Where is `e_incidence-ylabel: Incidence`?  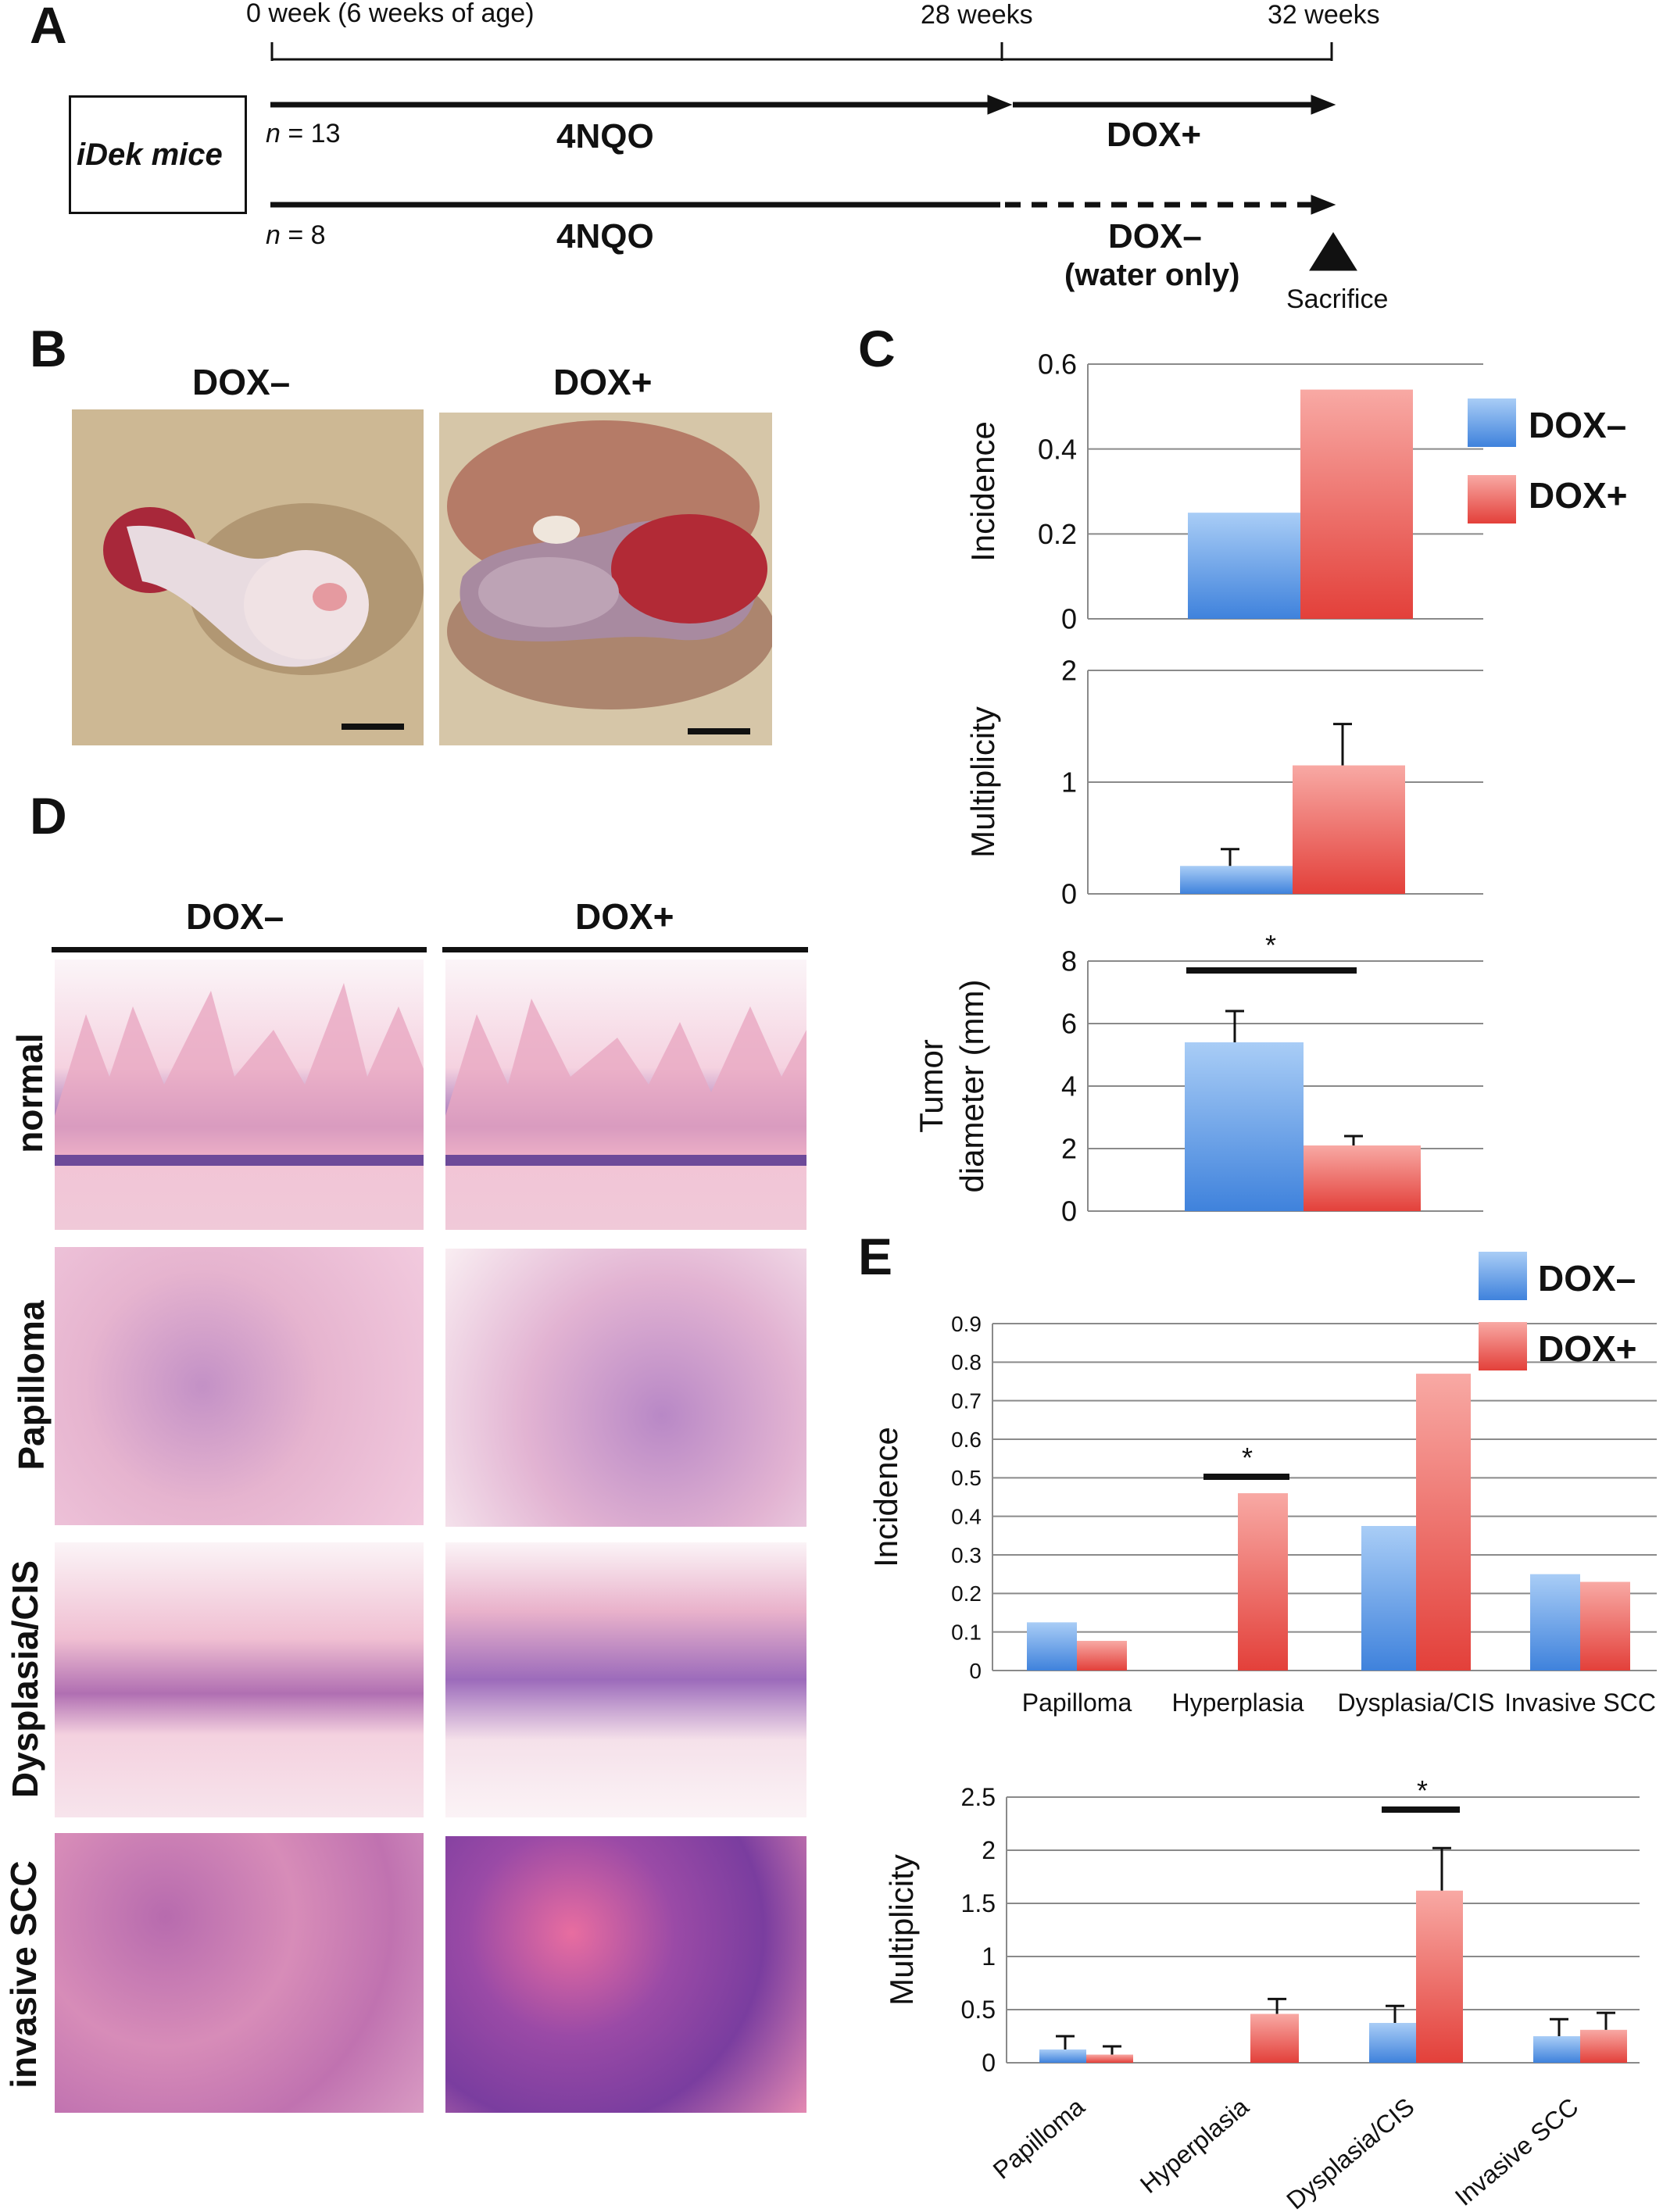 e_incidence-ylabel: Incidence is located at coordinates (886, 1497).